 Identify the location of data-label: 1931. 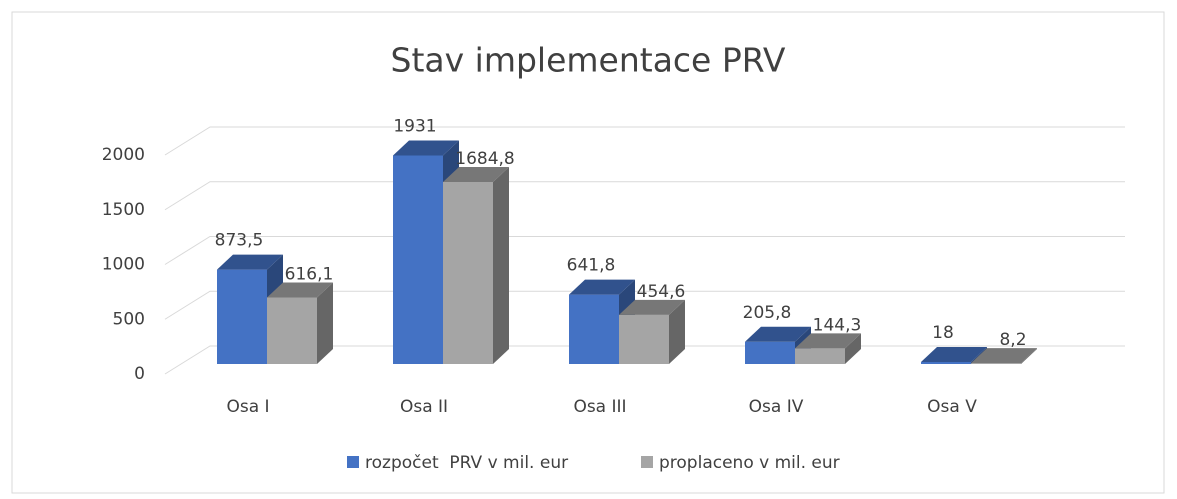
(414, 126).